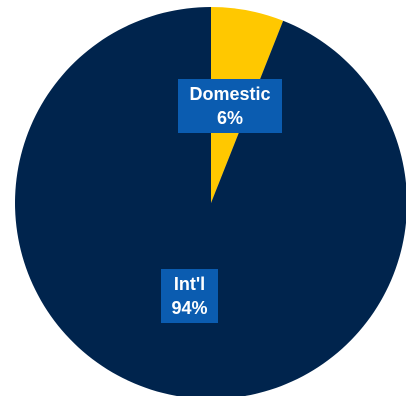  I want to click on data-label-intl: Int'l 94%, so click(189, 296).